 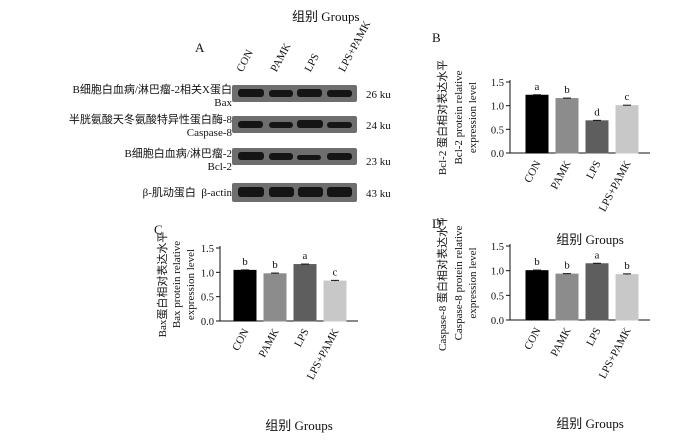 I want to click on y-axis-label-zh: Bcl-2 蛋白相对表达水平, so click(x=442, y=117).